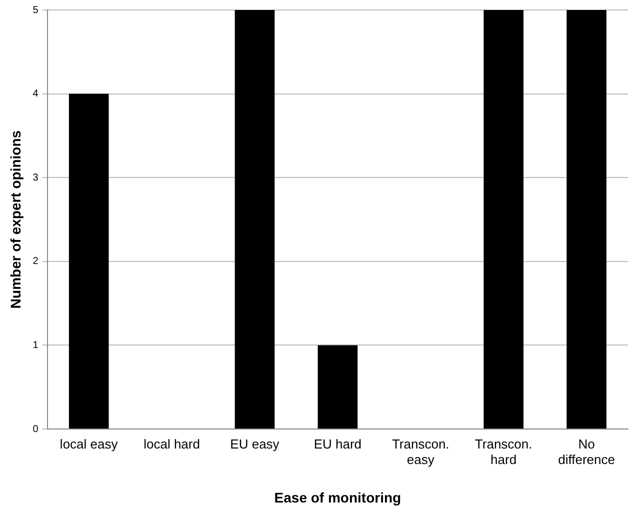 Image resolution: width=632 pixels, height=521 pixels. Describe the element at coordinates (35, 429) in the screenshot. I see `y-tick-label: 0` at that location.